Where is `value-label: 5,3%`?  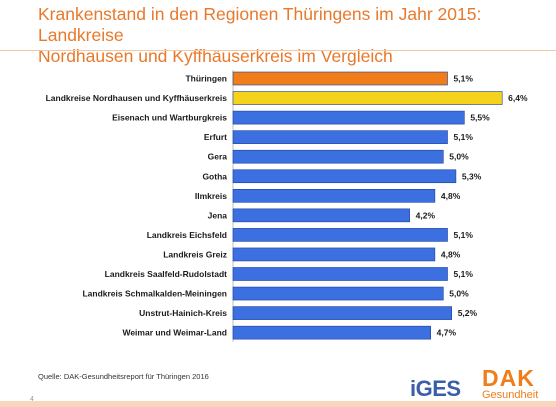
value-label: 5,3% is located at coordinates (472, 176).